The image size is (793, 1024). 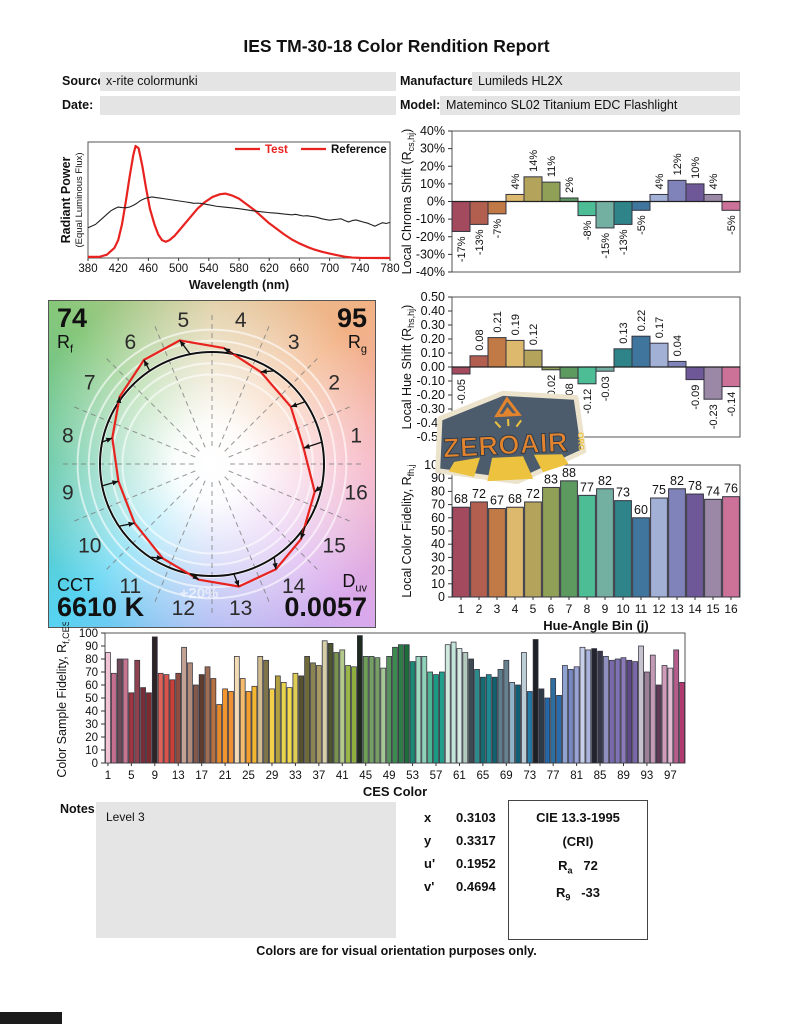 What do you see at coordinates (31, 1018) in the screenshot?
I see `bottom-edge-artifact` at bounding box center [31, 1018].